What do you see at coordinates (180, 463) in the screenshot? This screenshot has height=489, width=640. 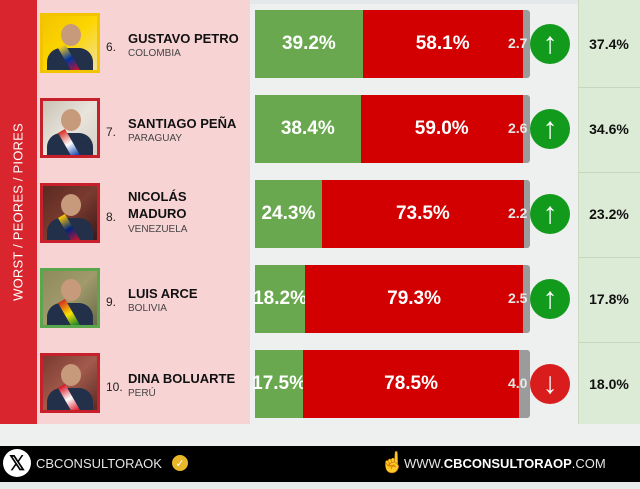 I see `verified-badge-icon: ✓` at bounding box center [180, 463].